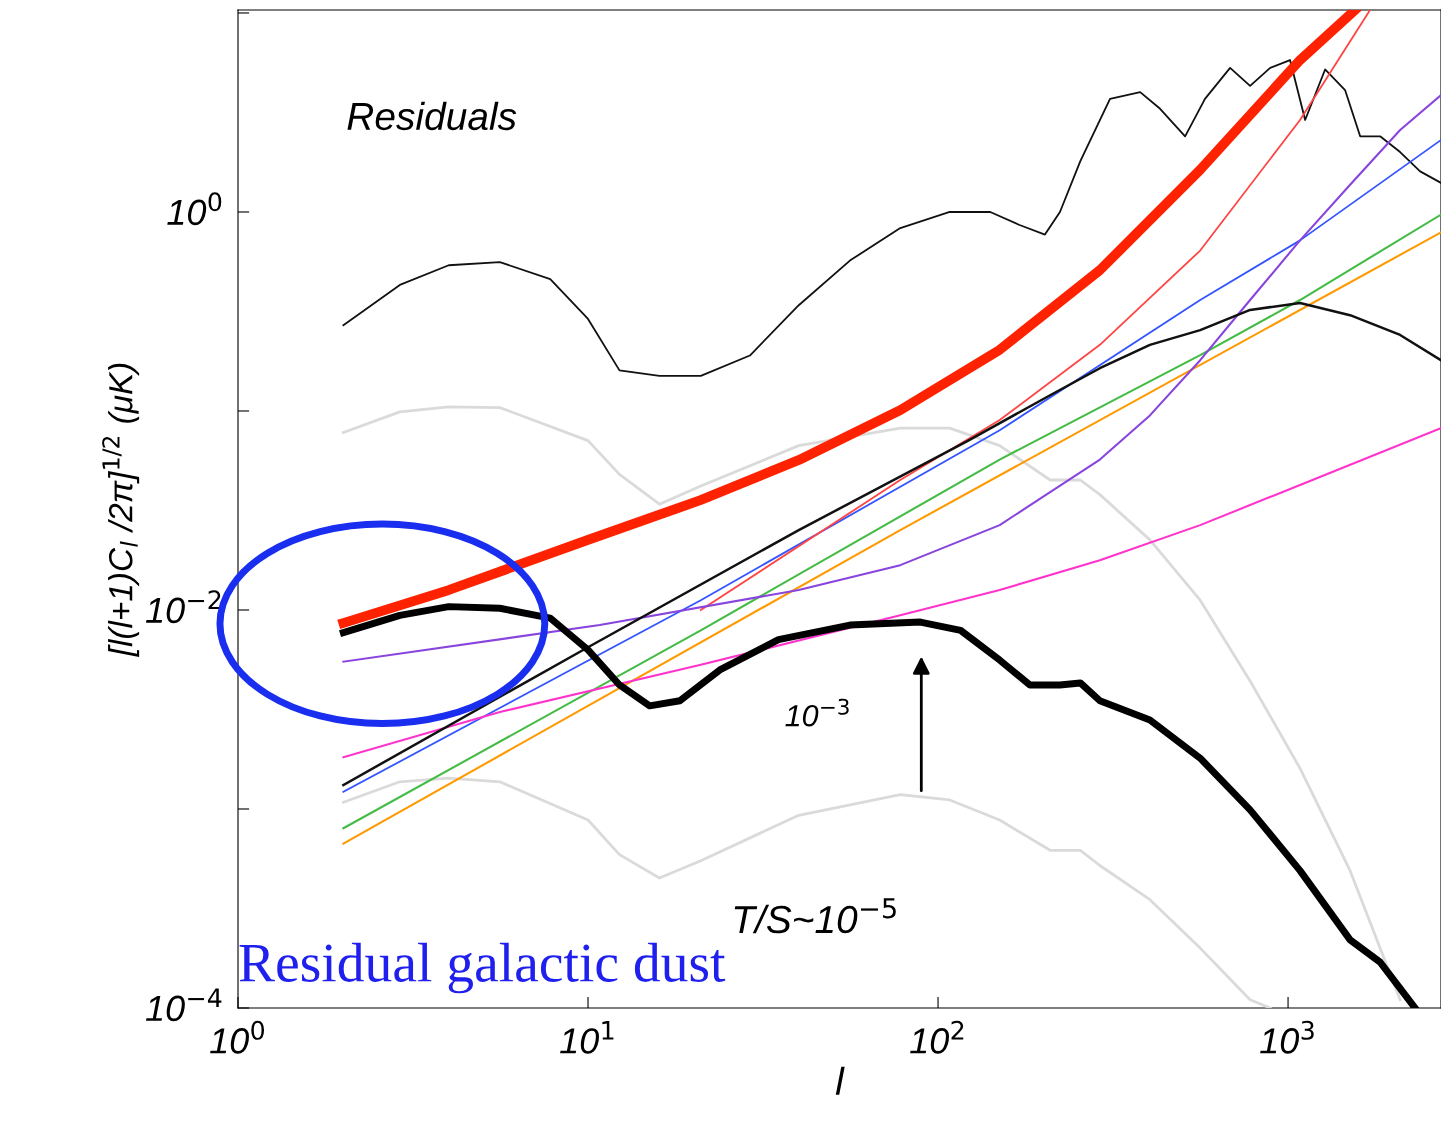 This screenshot has height=1141, width=1441. What do you see at coordinates (817, 712) in the screenshot?
I see `annotation: 10$^{−3}$` at bounding box center [817, 712].